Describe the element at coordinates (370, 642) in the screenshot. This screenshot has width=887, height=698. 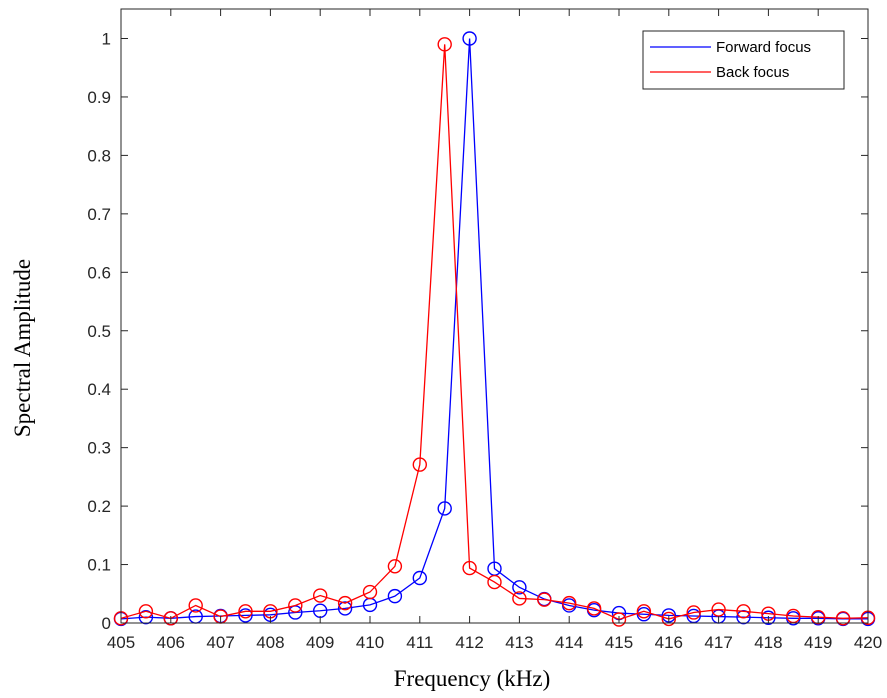
I see `x-tick-label: 410` at that location.